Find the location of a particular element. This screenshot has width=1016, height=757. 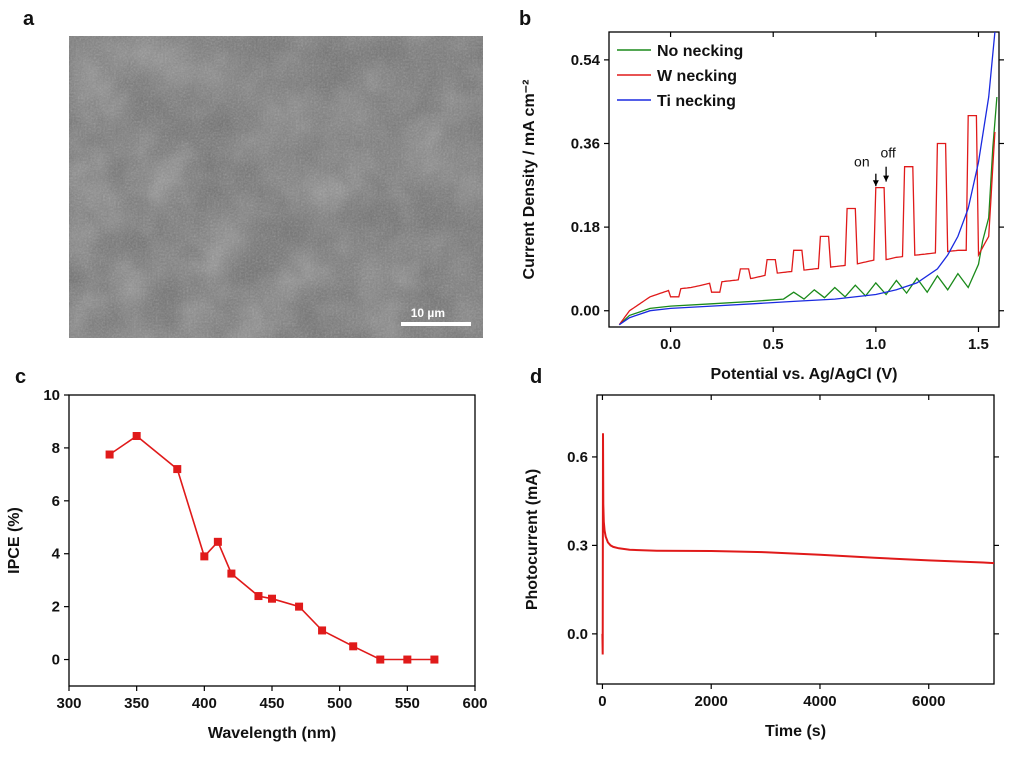

panel-letter-b: b is located at coordinates (525, 19).